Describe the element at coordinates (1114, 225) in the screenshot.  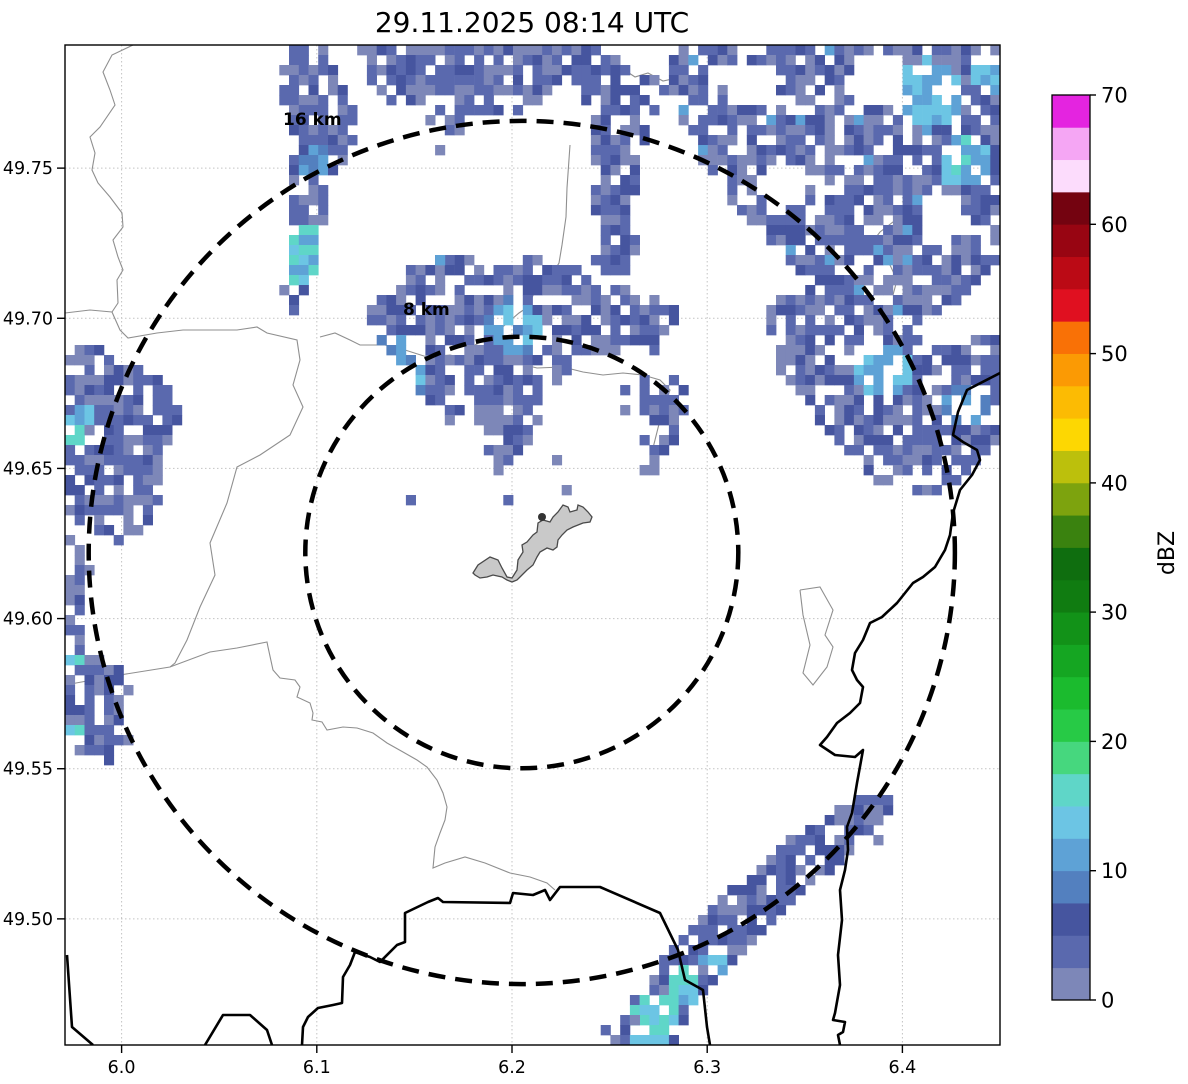
I see `colorbar-tick-label: 60` at that location.